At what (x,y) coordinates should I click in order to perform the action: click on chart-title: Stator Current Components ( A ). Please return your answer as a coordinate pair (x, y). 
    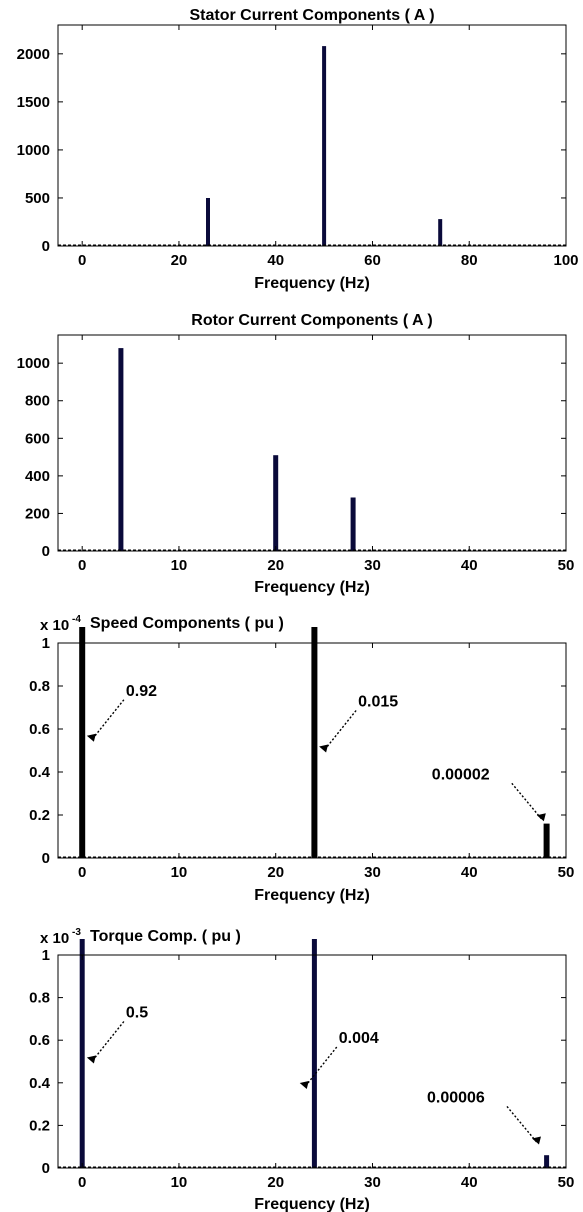
    Looking at the image, I should click on (311, 15).